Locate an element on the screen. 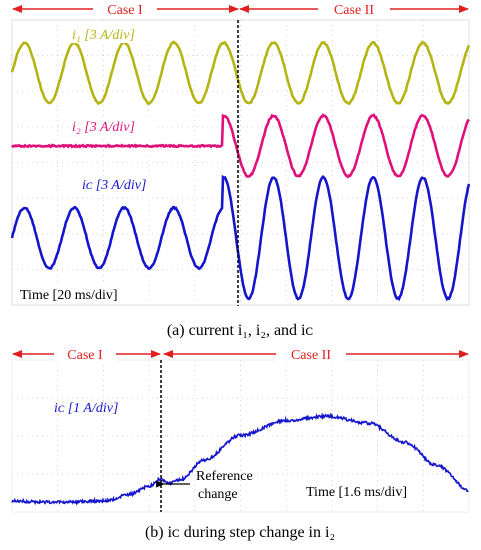 The image size is (481, 550). case2-label-b: Case II is located at coordinates (311, 355).